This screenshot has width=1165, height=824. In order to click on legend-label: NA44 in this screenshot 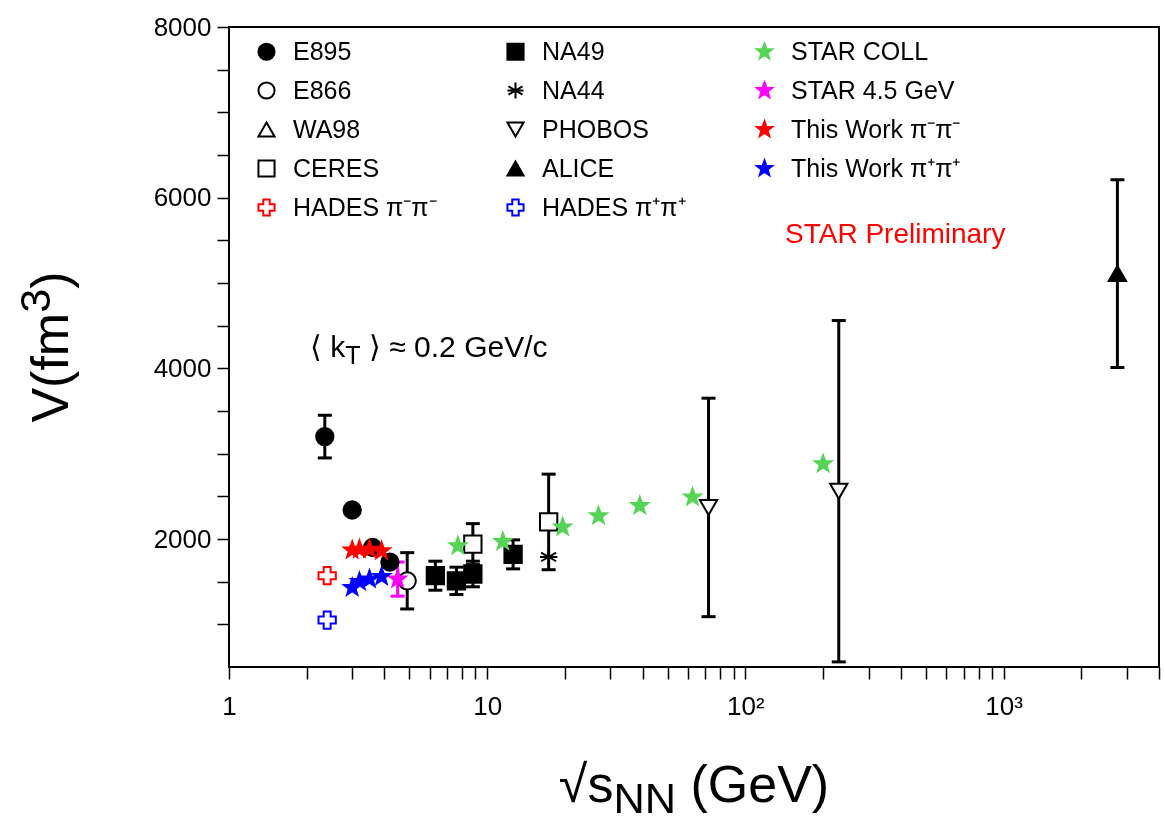, I will do `click(573, 89)`.